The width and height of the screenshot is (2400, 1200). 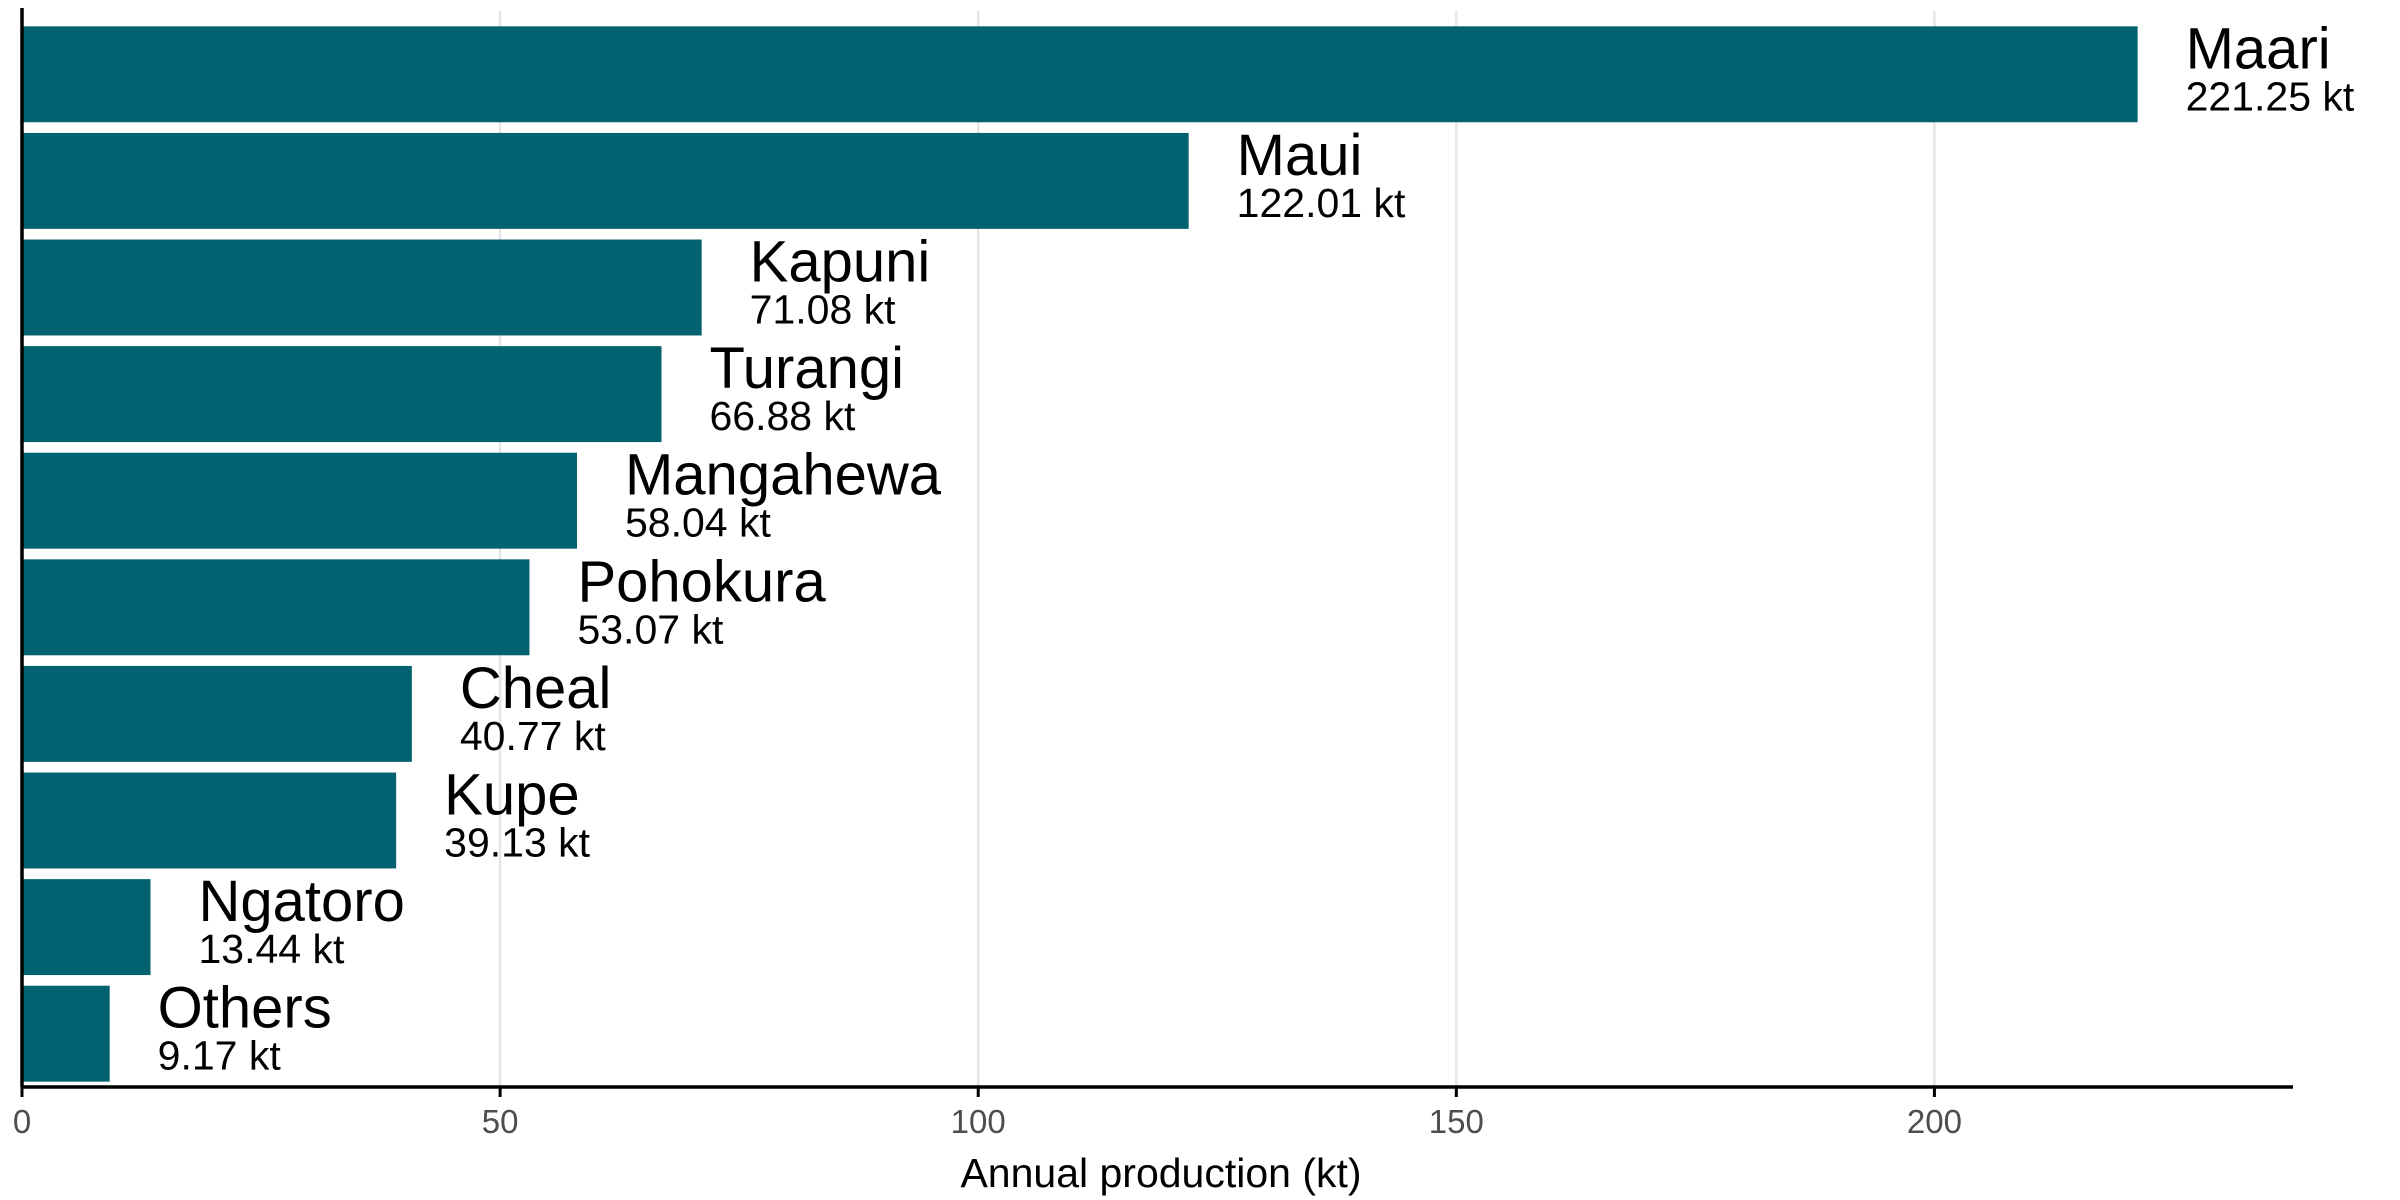 What do you see at coordinates (500, 1121) in the screenshot?
I see `x-tick-label-50: 50` at bounding box center [500, 1121].